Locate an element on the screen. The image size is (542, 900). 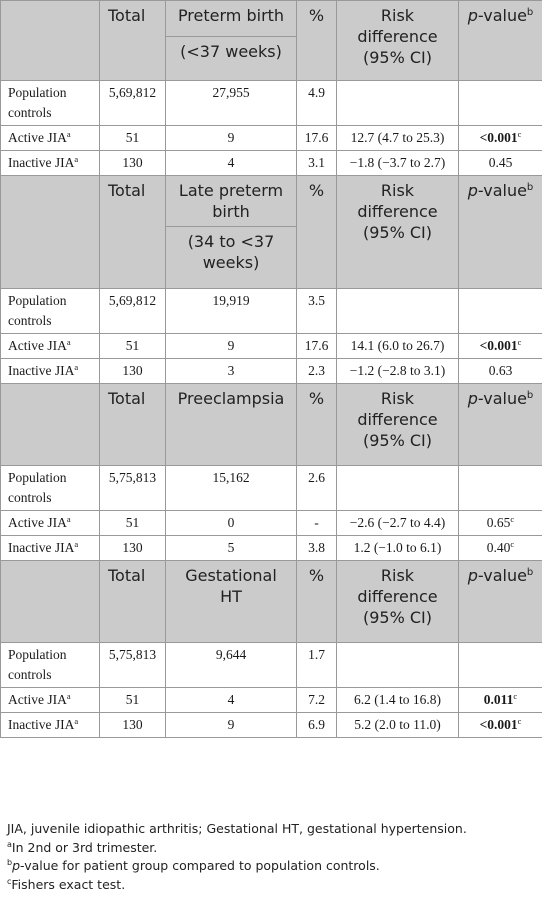
footnote-a: aIn 2nd or 3rd trimester. is located at coordinates (82, 847).